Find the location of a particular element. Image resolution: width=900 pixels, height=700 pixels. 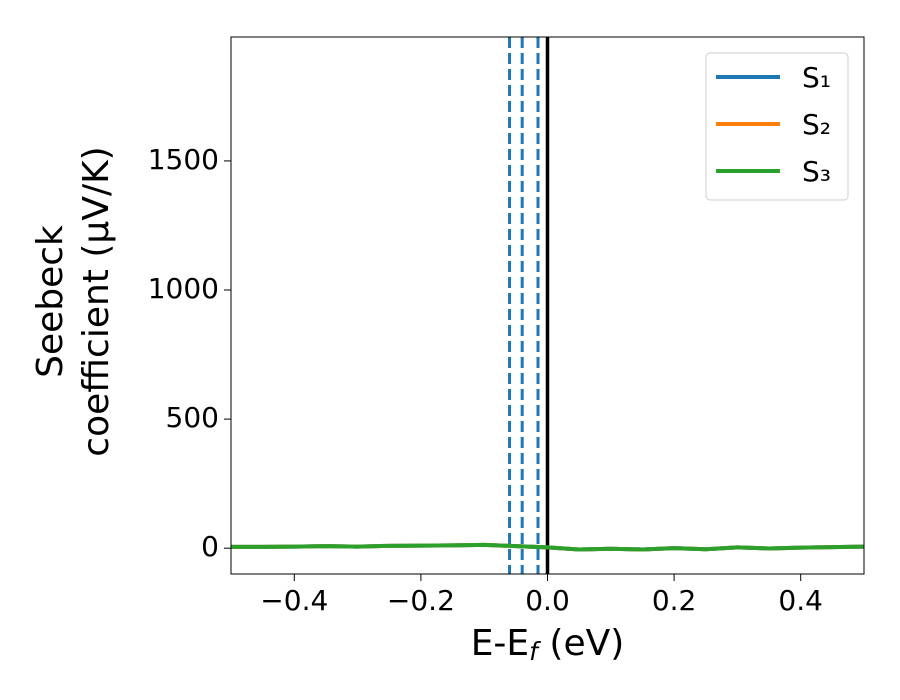

legend-label: S₂ is located at coordinates (816, 124).